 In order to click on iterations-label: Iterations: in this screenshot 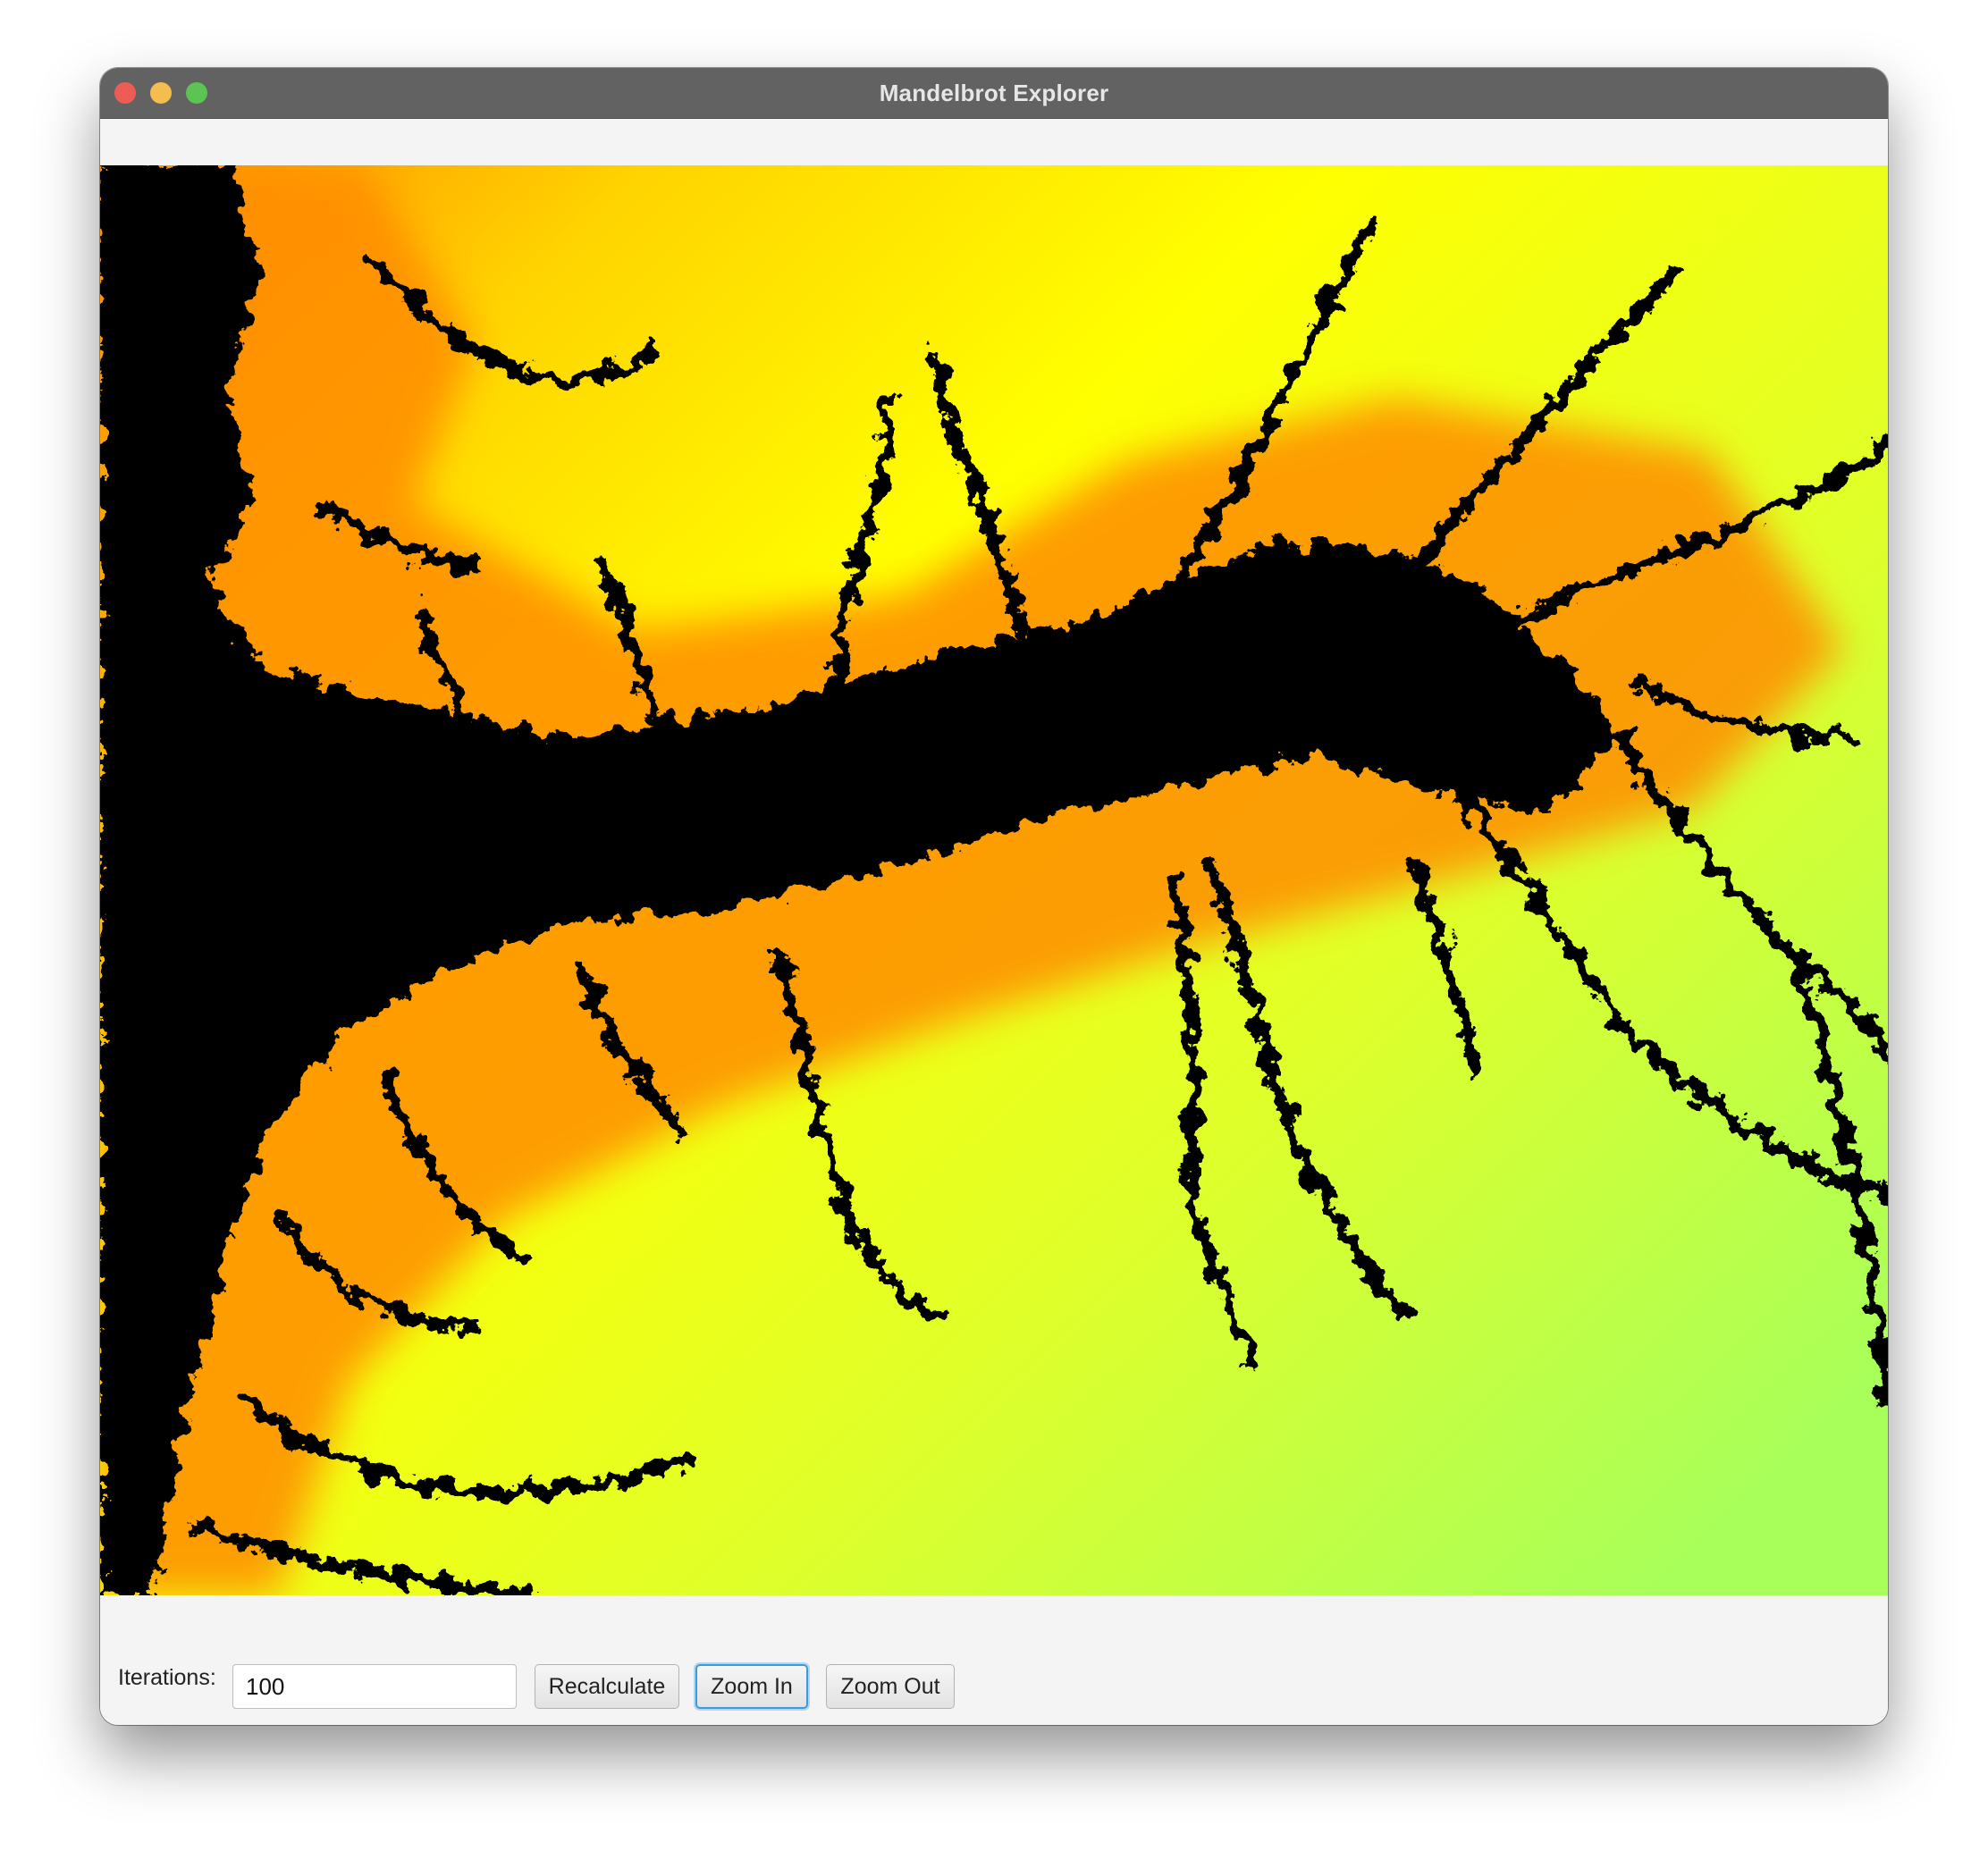, I will do `click(167, 1678)`.